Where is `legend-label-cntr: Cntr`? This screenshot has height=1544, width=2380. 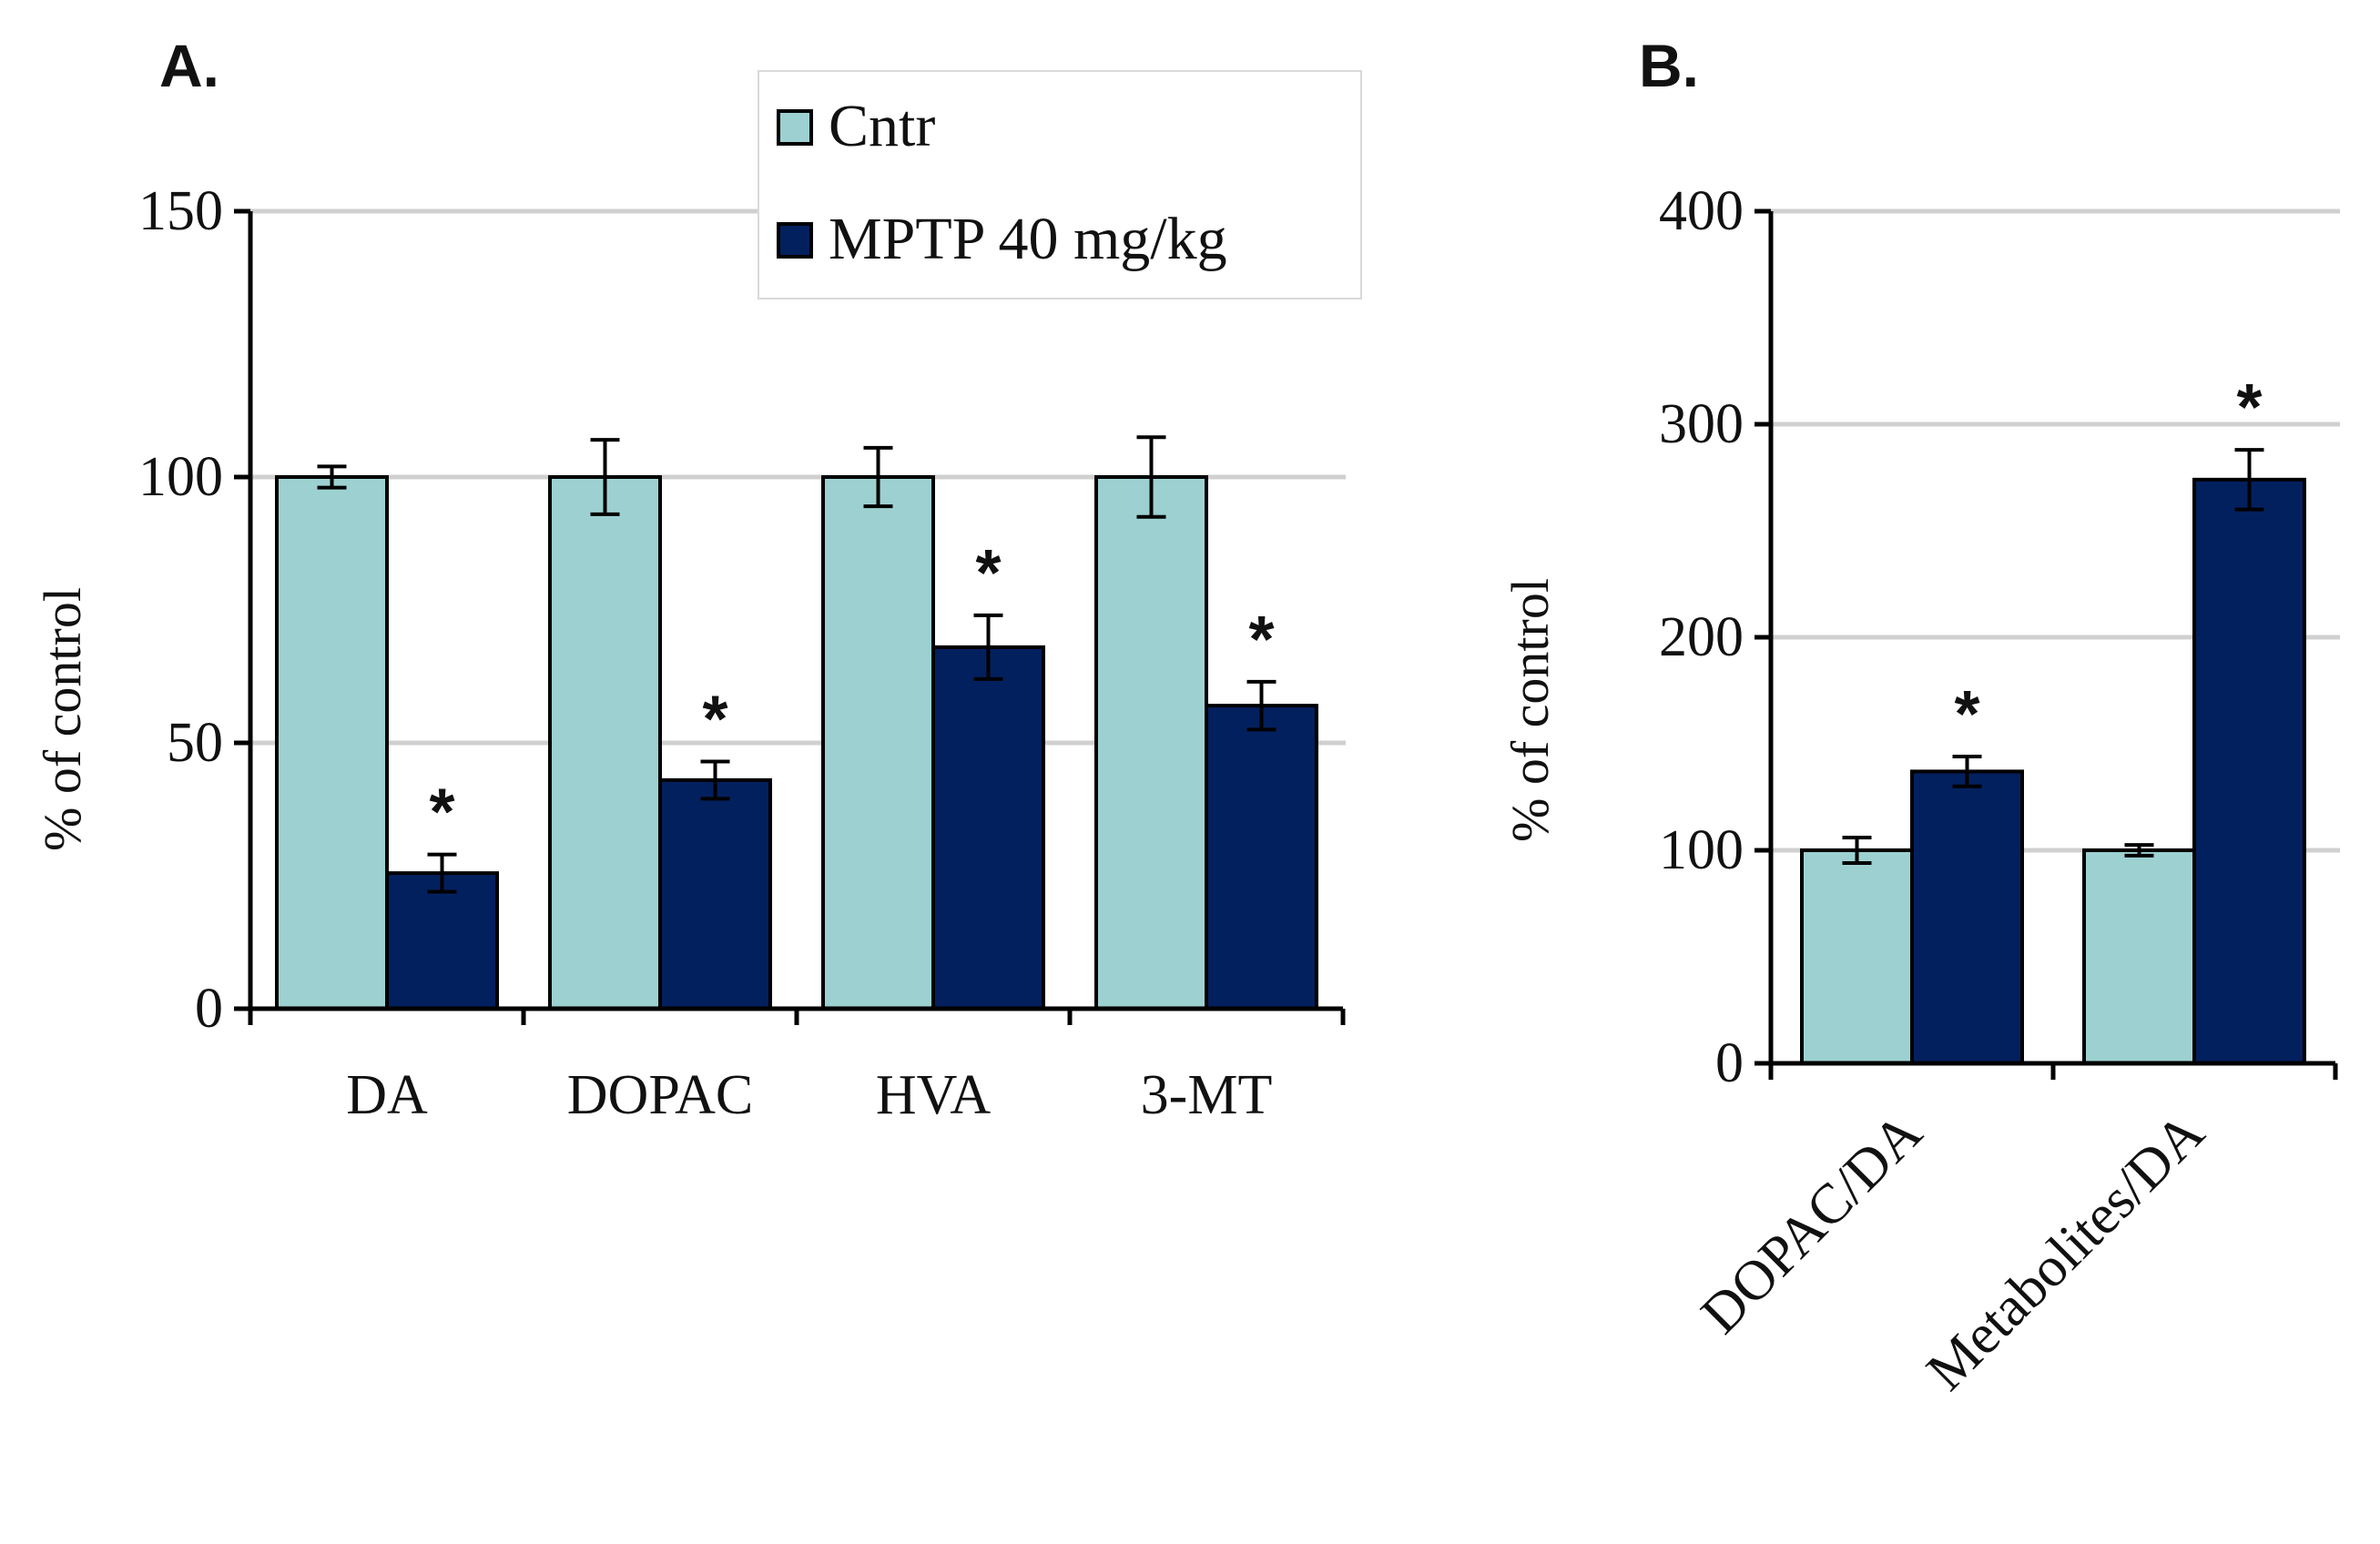 legend-label-cntr: Cntr is located at coordinates (882, 126).